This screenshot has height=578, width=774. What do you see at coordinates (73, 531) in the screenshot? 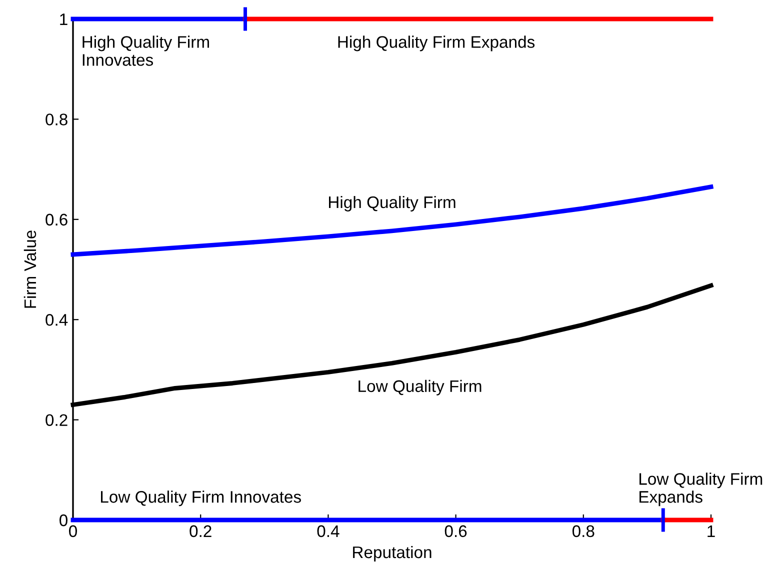
I see `x-tick-label: 0` at bounding box center [73, 531].